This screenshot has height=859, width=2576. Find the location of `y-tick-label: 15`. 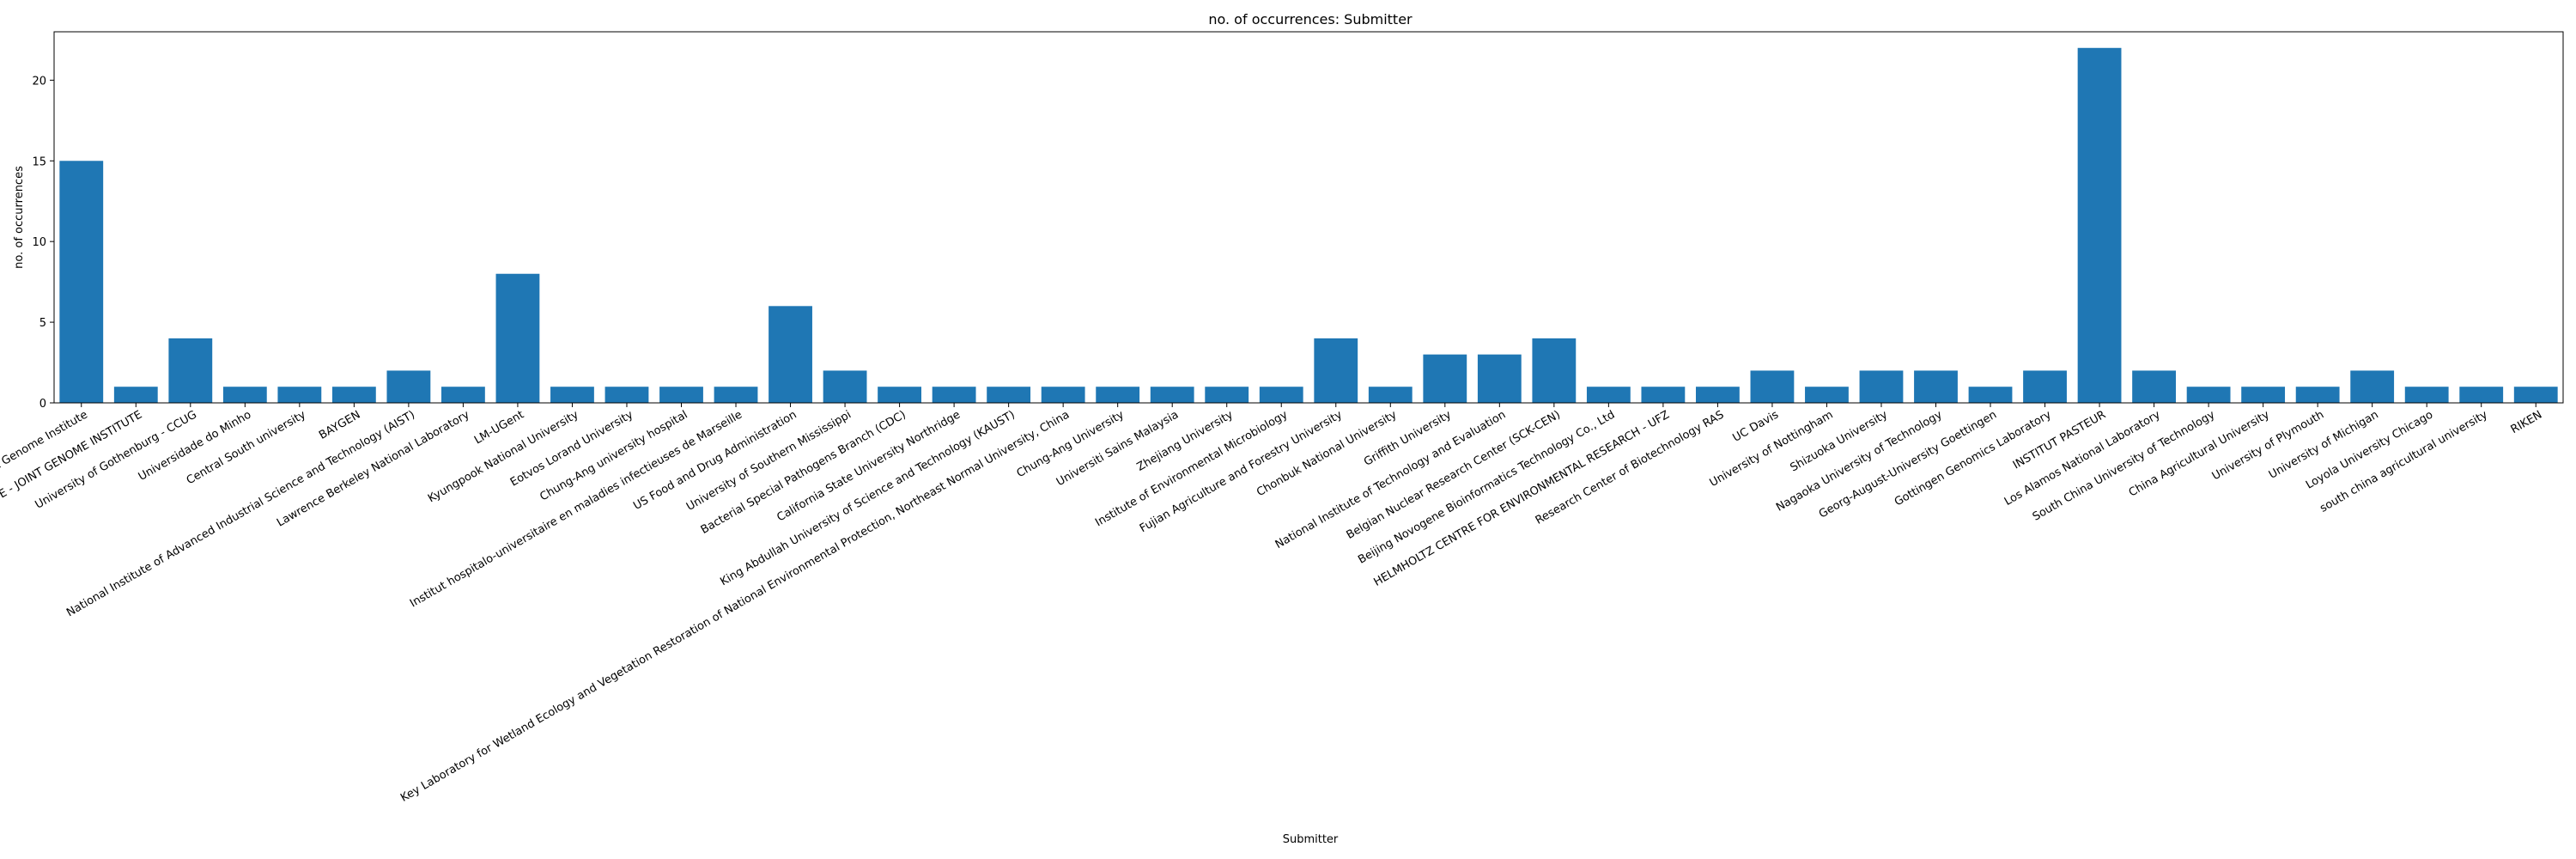

y-tick-label: 15 is located at coordinates (39, 161).